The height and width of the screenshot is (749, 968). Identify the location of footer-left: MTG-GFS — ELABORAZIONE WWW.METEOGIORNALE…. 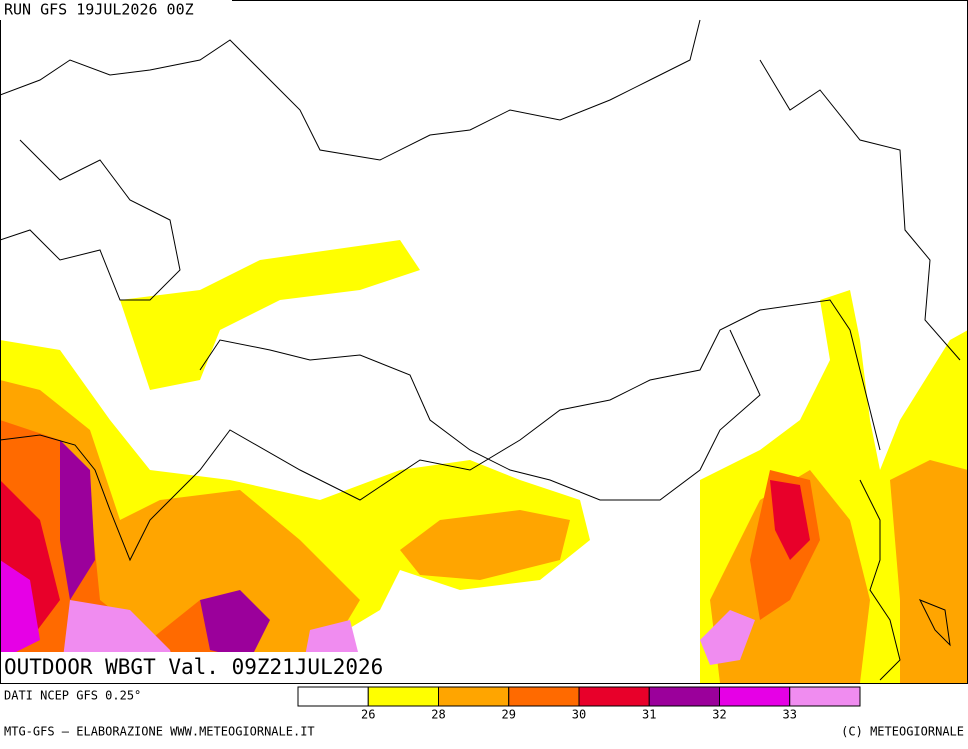
(159, 732).